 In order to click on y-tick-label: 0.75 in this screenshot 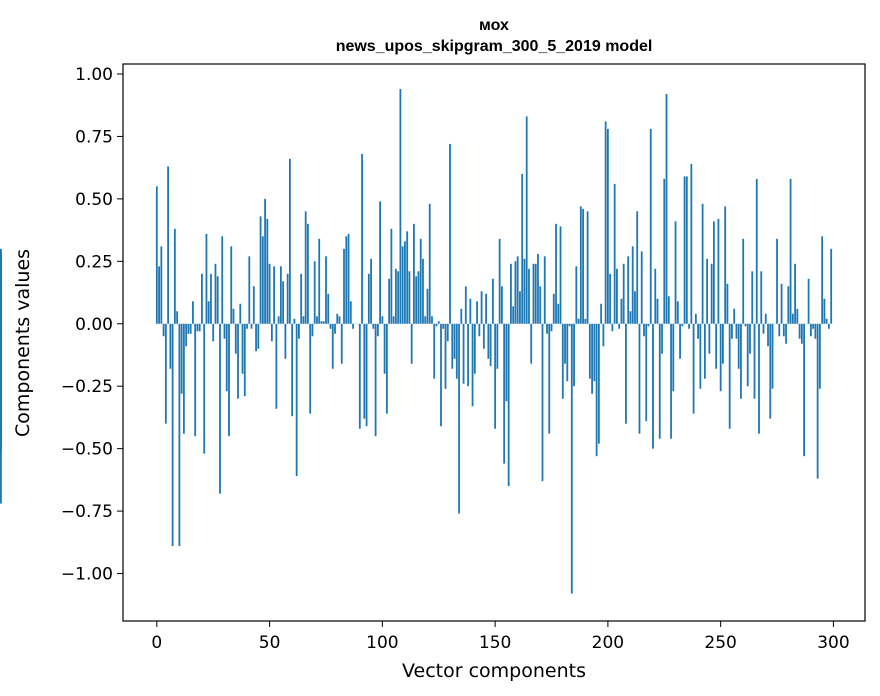, I will do `click(94, 137)`.